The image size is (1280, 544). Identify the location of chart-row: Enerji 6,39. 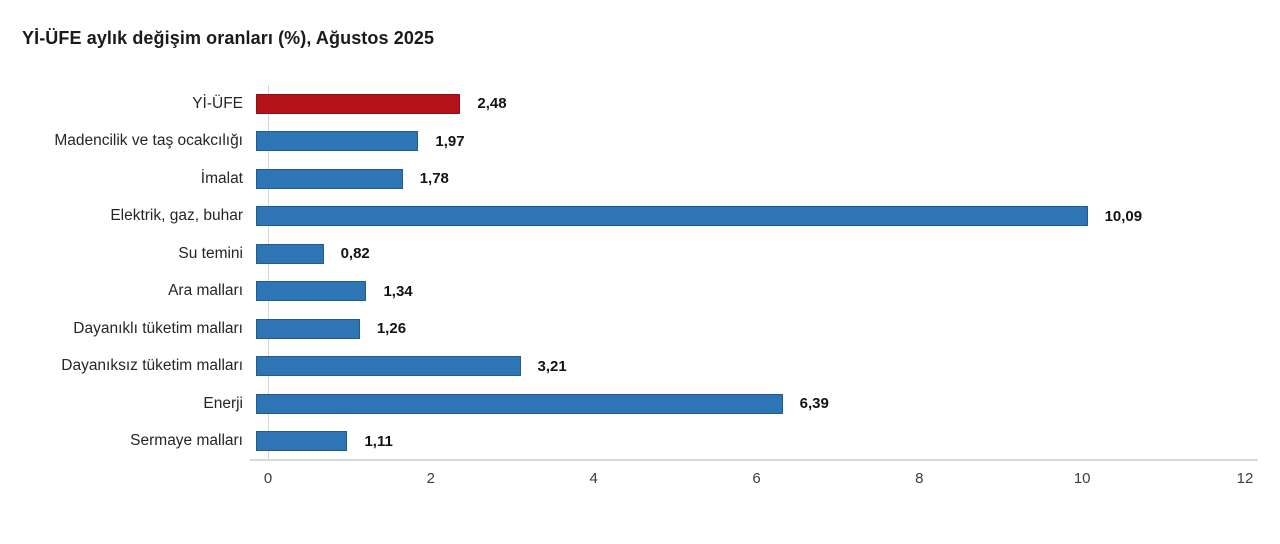
(622, 404).